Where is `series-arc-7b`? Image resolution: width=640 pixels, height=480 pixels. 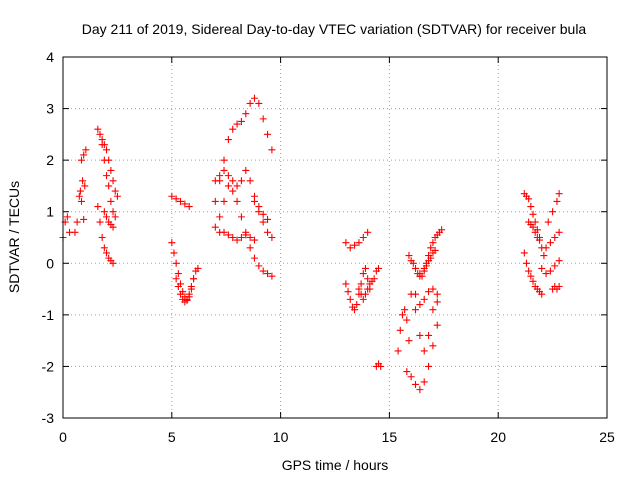 series-arc-7b is located at coordinates (533, 273).